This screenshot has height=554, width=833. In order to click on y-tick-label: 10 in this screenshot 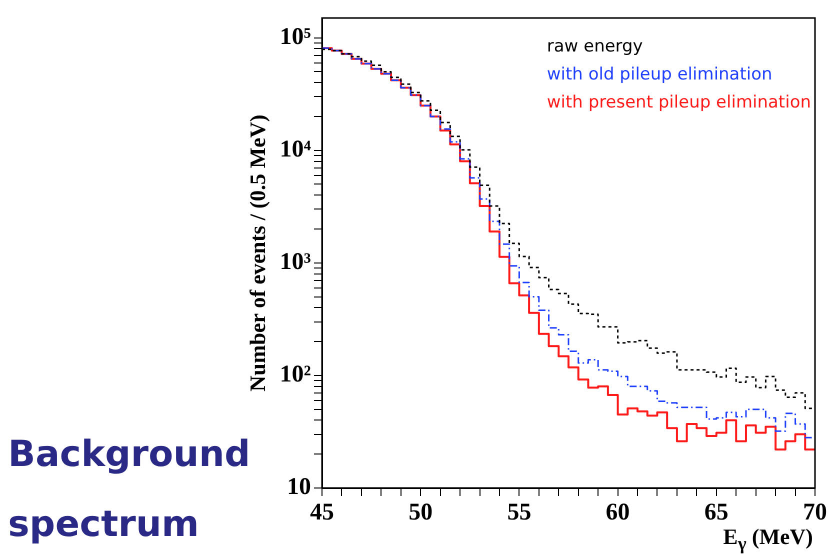, I will do `click(299, 487)`.